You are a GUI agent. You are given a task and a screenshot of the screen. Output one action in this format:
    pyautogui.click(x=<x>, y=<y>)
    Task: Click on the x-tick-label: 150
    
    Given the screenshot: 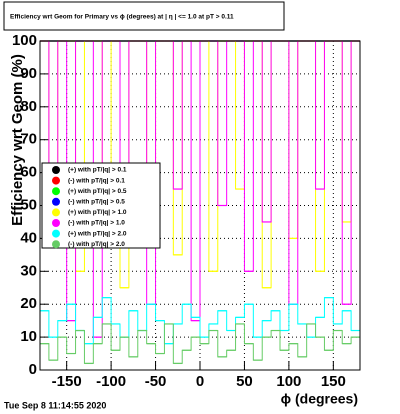 What is the action you would take?
    pyautogui.click(x=333, y=381)
    